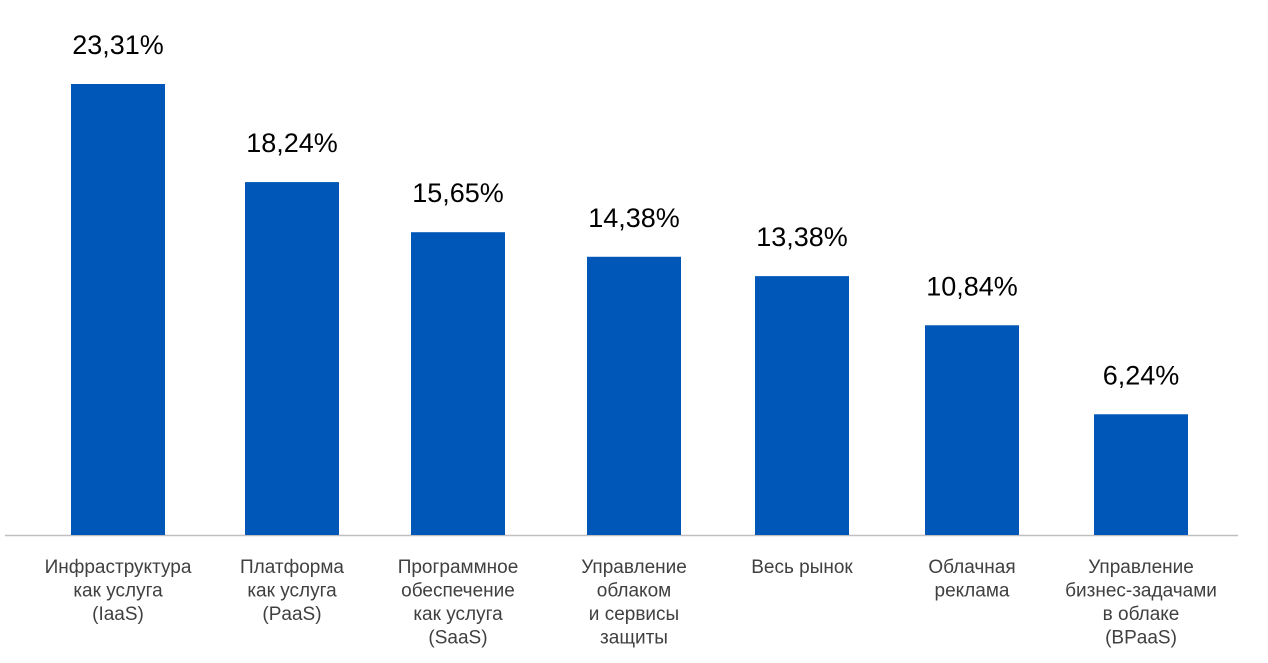 This screenshot has height=663, width=1268. Describe the element at coordinates (118, 45) in the screenshot. I see `data-label-1: 23,31%` at that location.